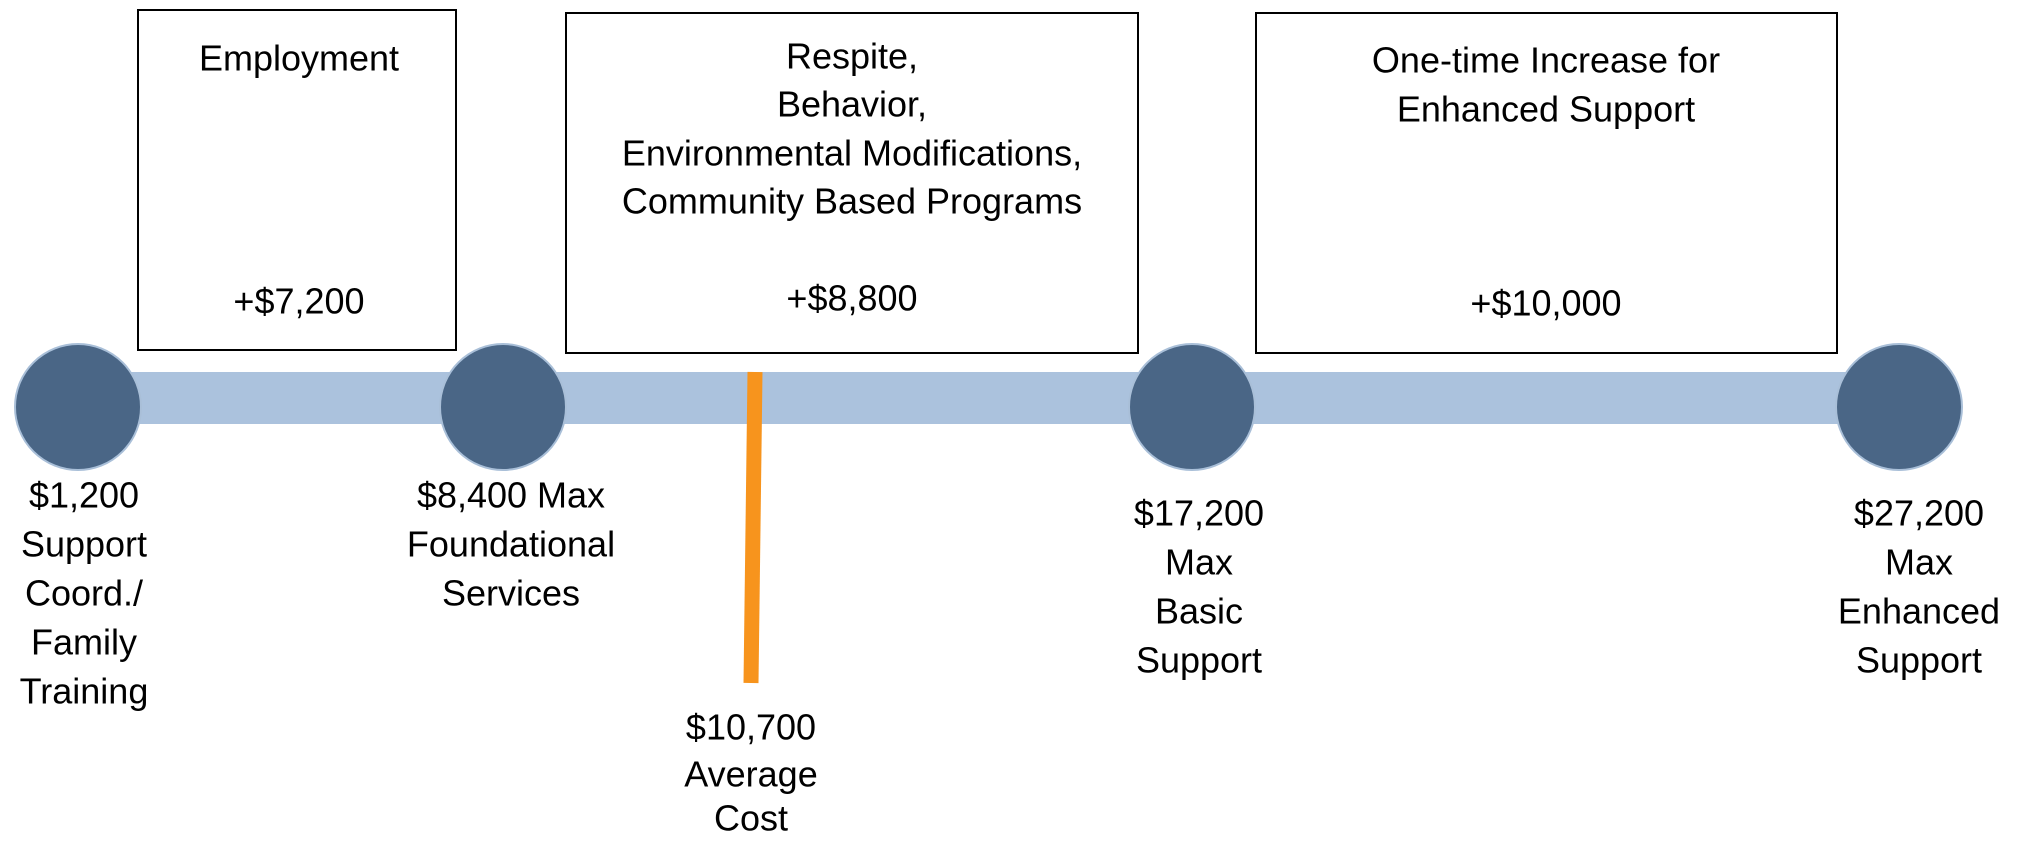 This screenshot has width=2017, height=841. I want to click on milestone-label: $8,400 Max, so click(511, 495).